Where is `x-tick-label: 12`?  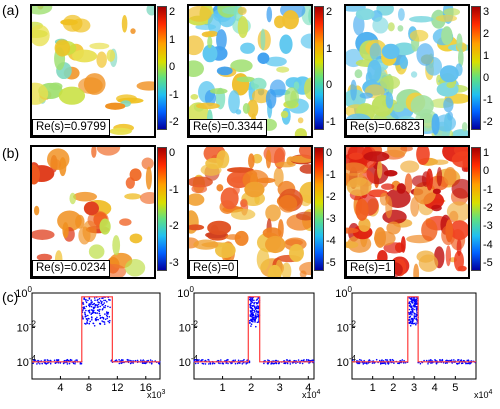 x-tick-label: 12 is located at coordinates (117, 388).